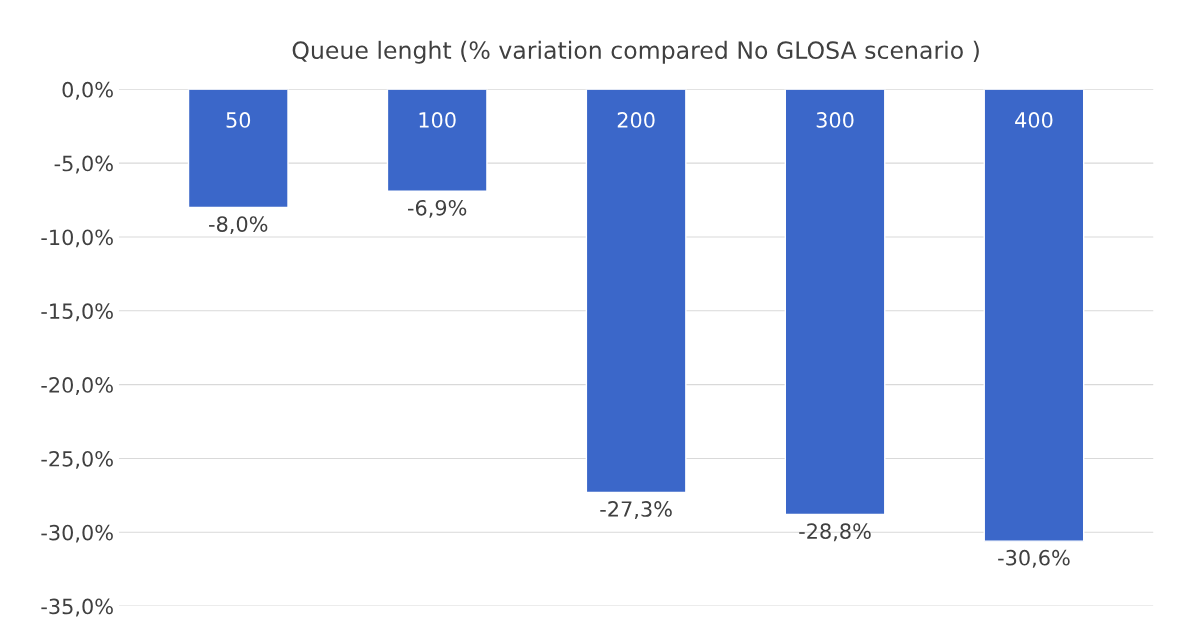 The width and height of the screenshot is (1189, 638). What do you see at coordinates (835, 120) in the screenshot?
I see `x-tick-label: 300` at bounding box center [835, 120].